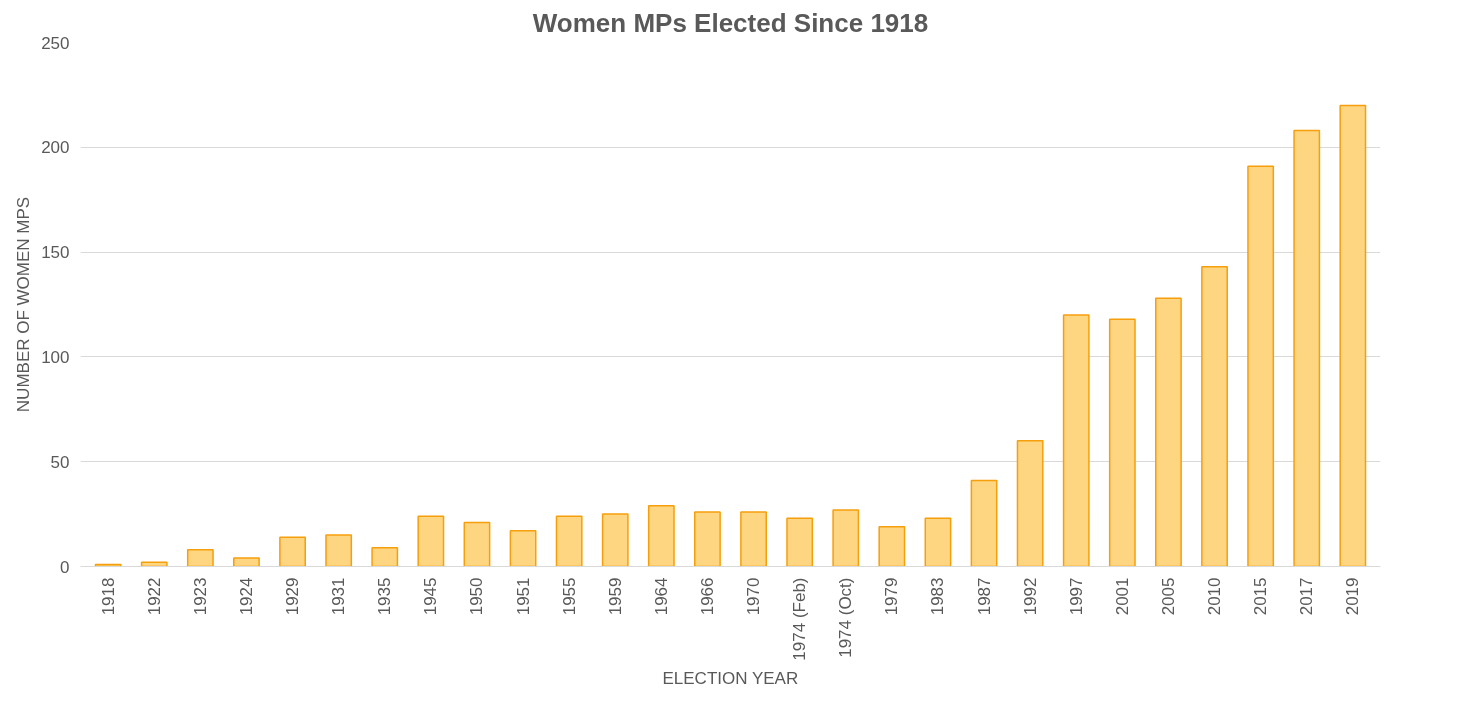 This screenshot has width=1465, height=720. What do you see at coordinates (108, 596) in the screenshot?
I see `x-tick-label: 1918` at bounding box center [108, 596].